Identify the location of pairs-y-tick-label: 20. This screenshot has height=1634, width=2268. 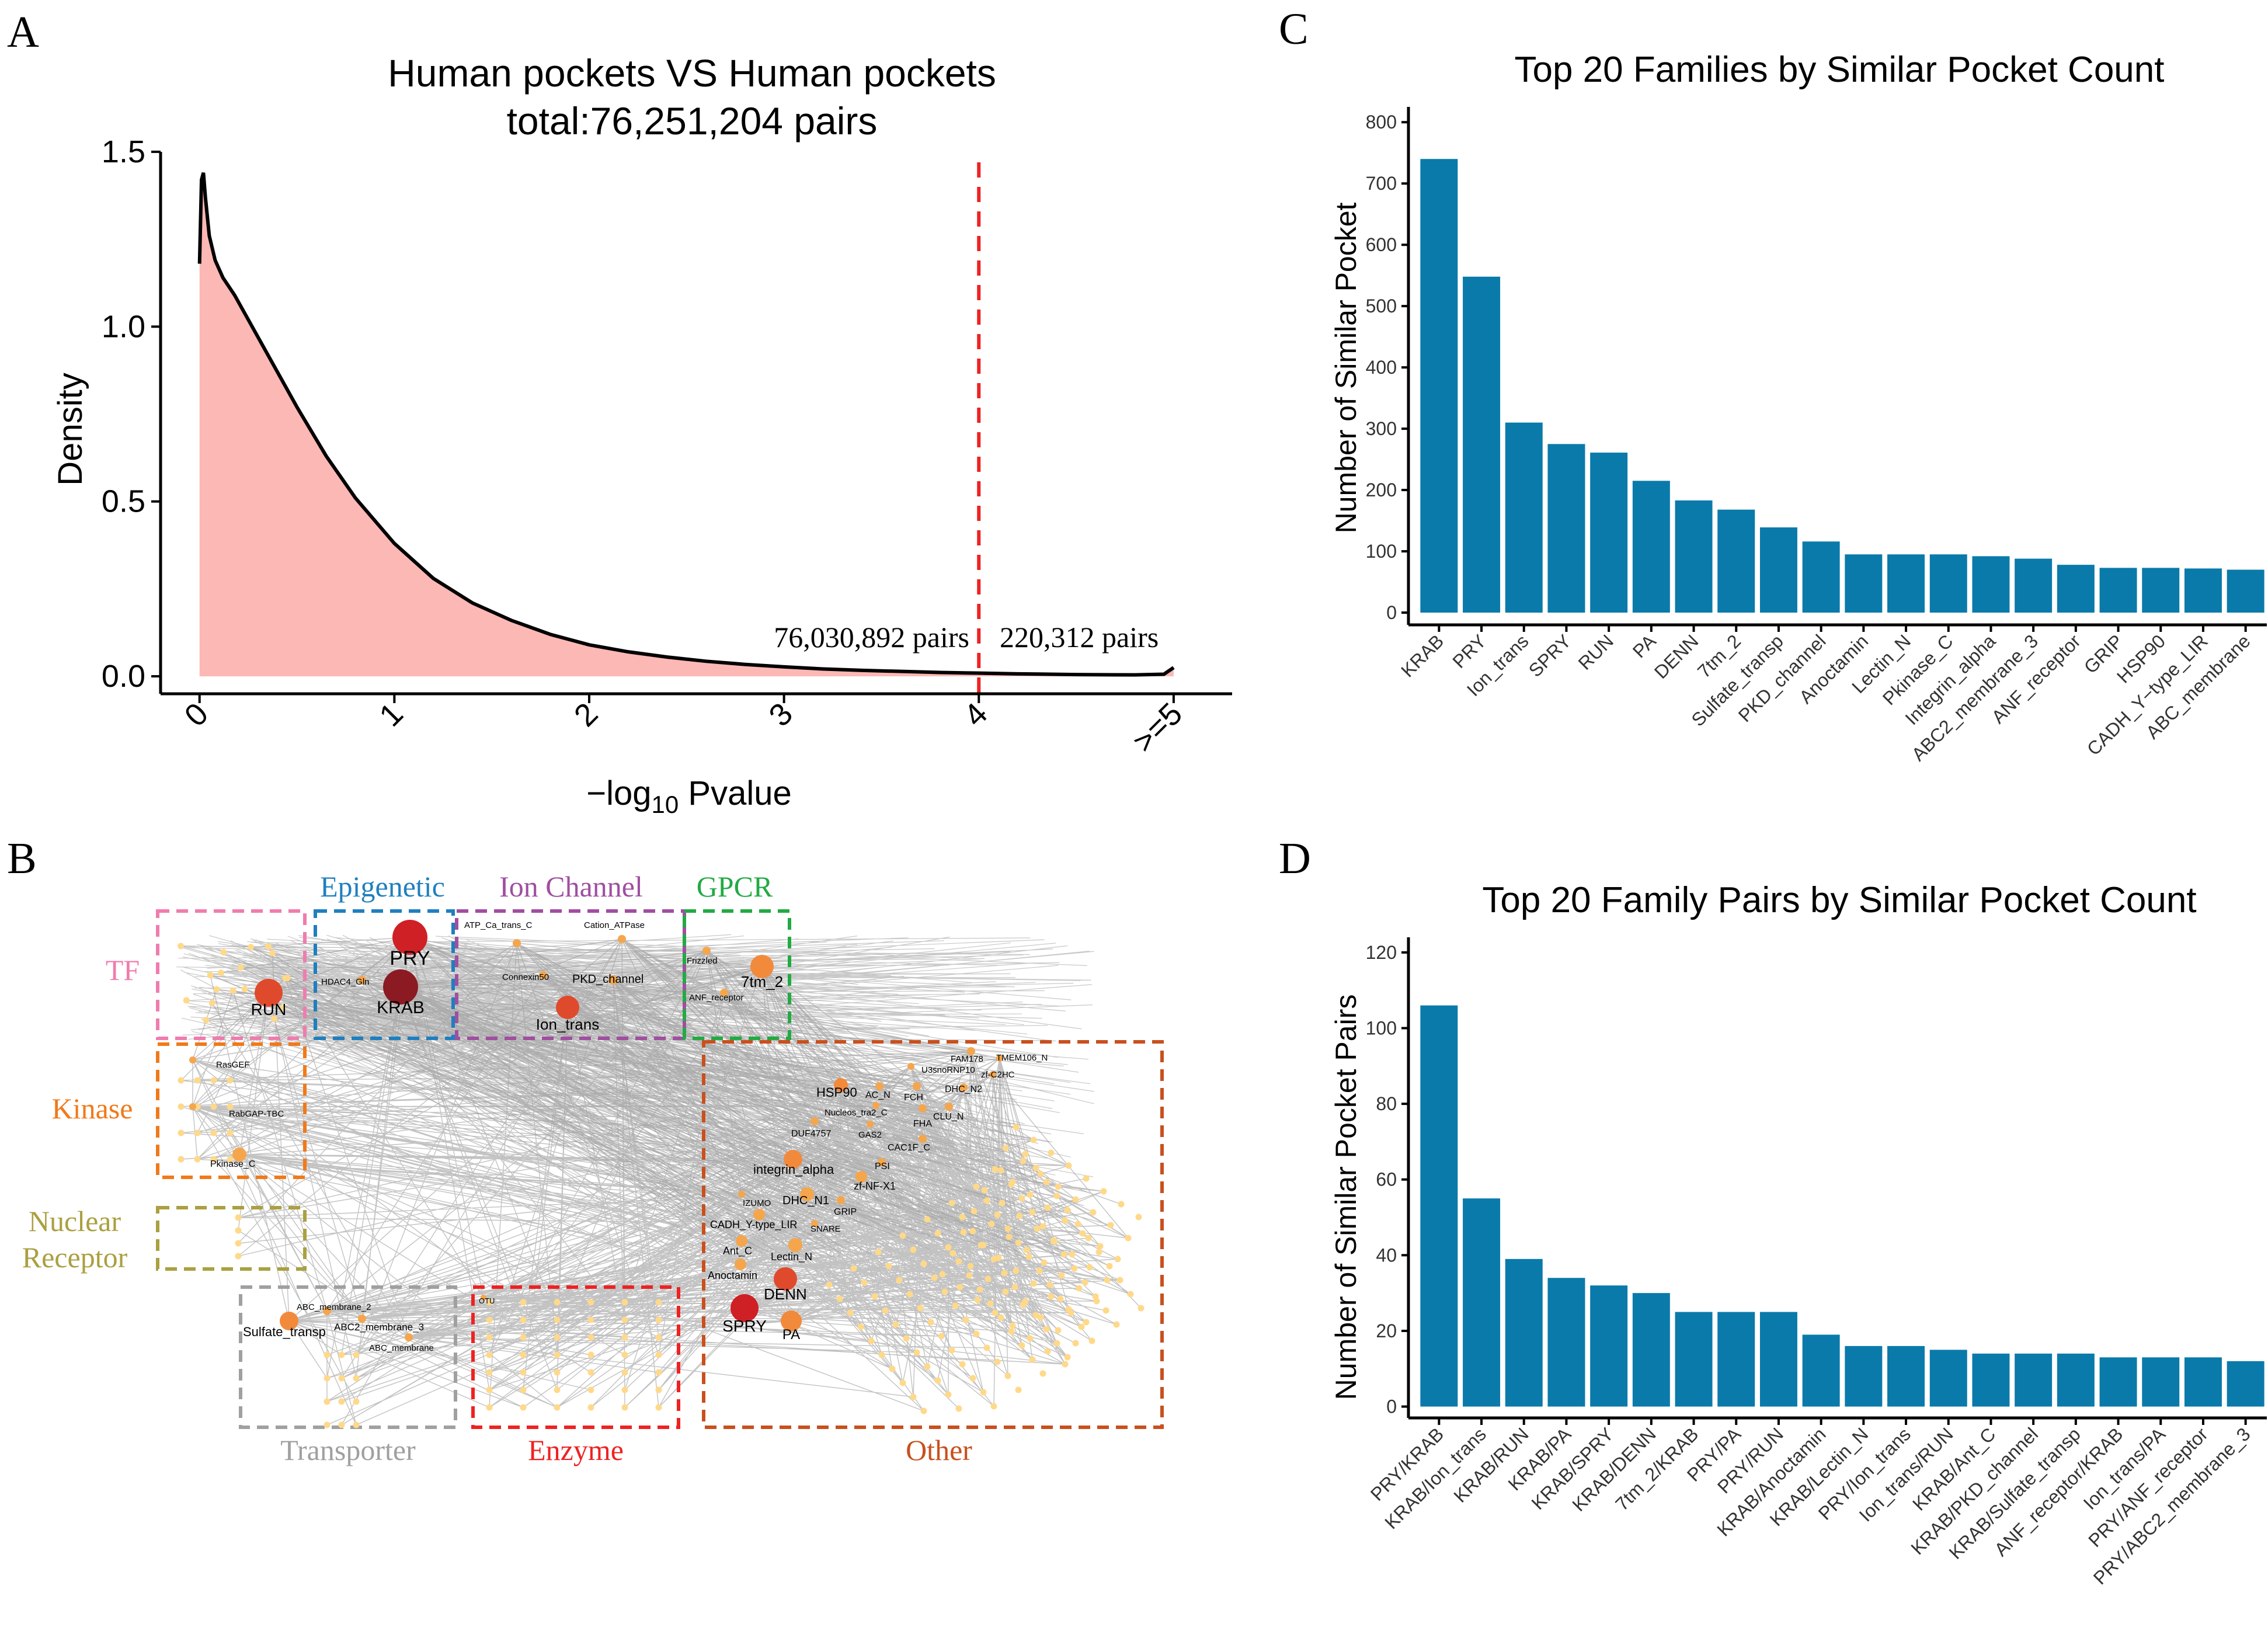
(1386, 1330).